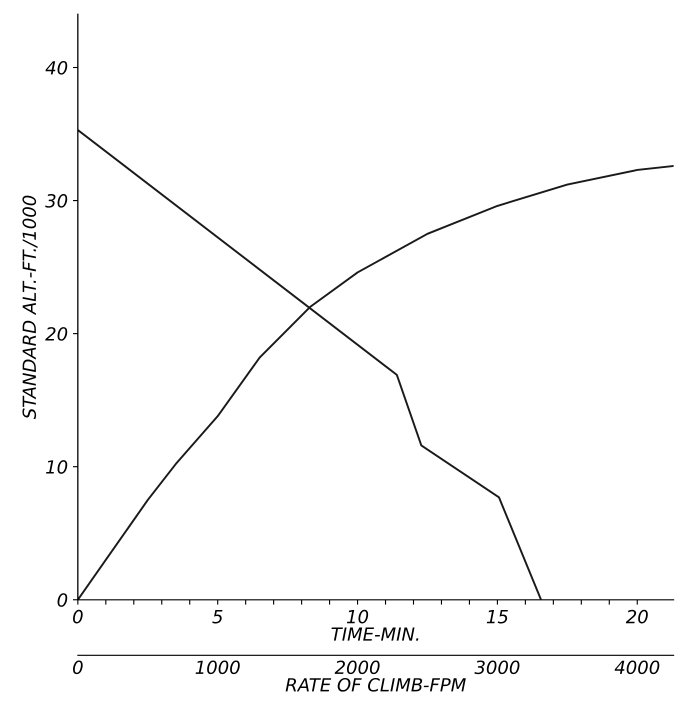 This screenshot has width=677, height=714. What do you see at coordinates (63, 600) in the screenshot?
I see `y-tick-label: 0` at bounding box center [63, 600].